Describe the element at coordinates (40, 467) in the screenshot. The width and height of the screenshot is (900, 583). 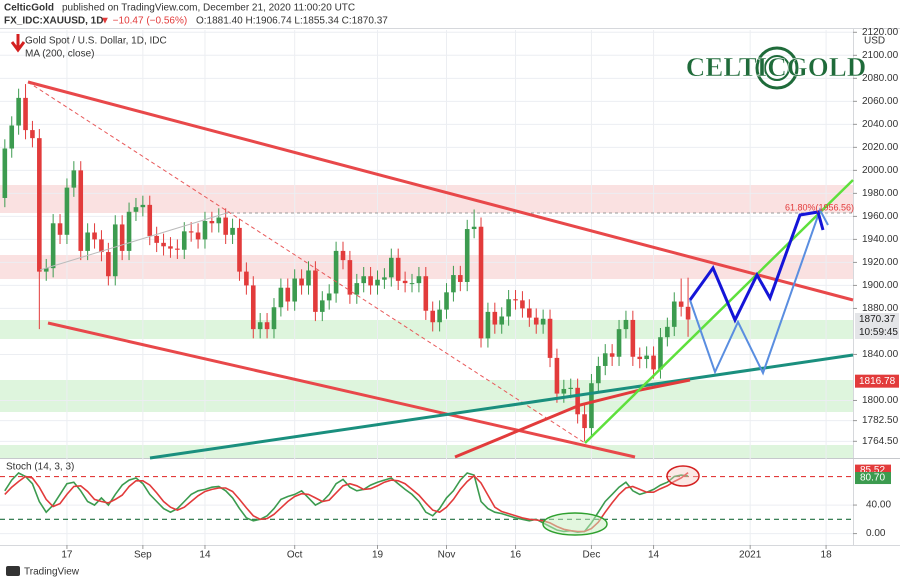
I see `stoch-title: Stoch (14, 3, 3)` at that location.